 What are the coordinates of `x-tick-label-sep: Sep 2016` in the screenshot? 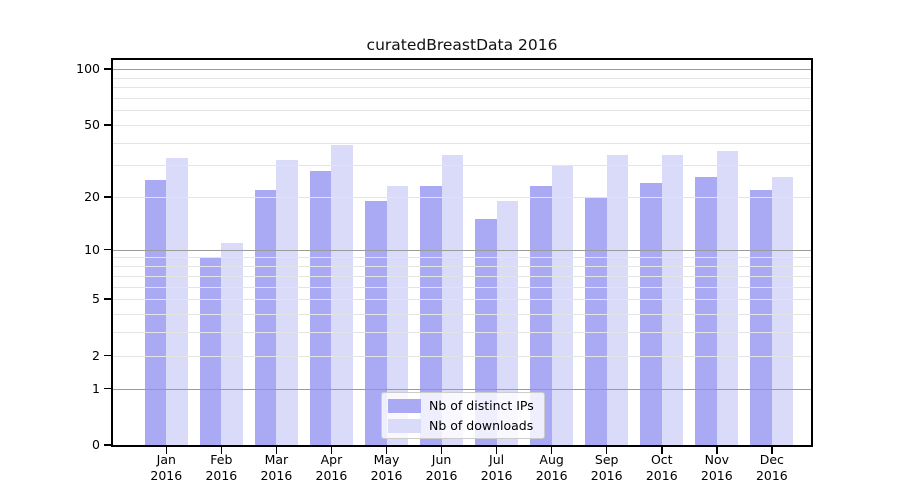 It's located at (607, 467).